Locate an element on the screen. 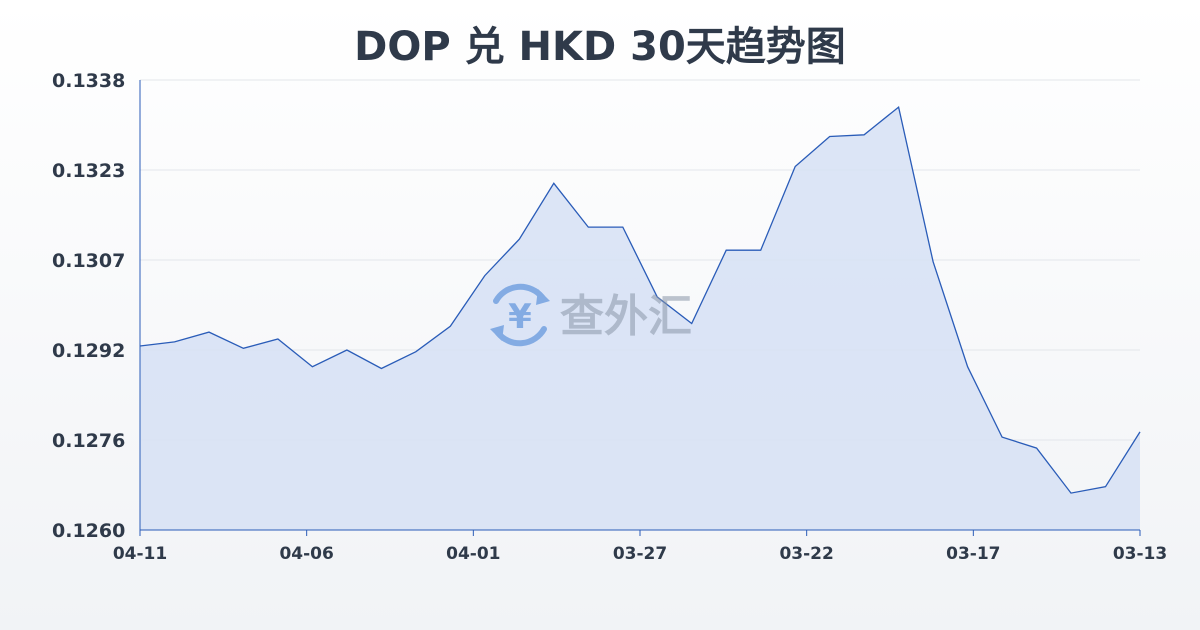 This screenshot has width=1200, height=630. chart-title: DOP 兑 HKD 30天趋势图 is located at coordinates (600, 47).